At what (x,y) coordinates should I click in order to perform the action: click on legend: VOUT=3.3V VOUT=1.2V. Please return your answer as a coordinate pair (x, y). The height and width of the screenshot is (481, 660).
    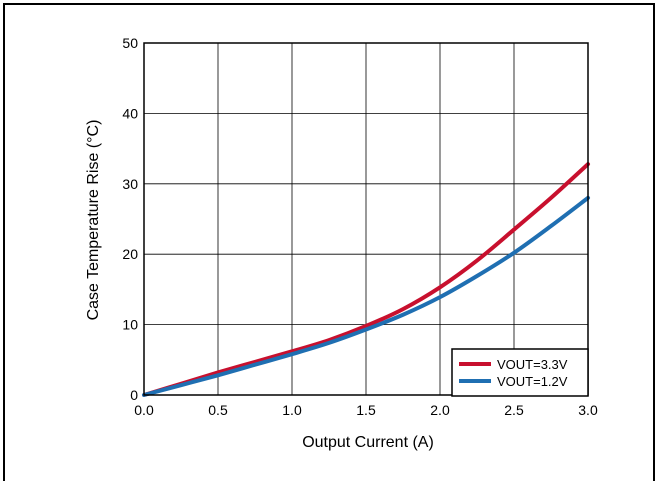
    Looking at the image, I should click on (520, 372).